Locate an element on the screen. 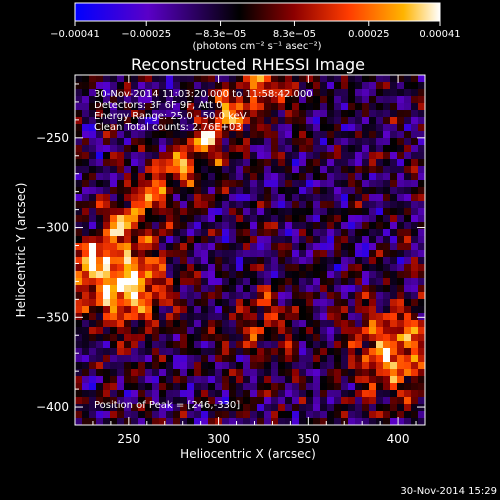 This screenshot has width=500, height=500. colorbar-tick-label: −0.00041 is located at coordinates (75, 34).